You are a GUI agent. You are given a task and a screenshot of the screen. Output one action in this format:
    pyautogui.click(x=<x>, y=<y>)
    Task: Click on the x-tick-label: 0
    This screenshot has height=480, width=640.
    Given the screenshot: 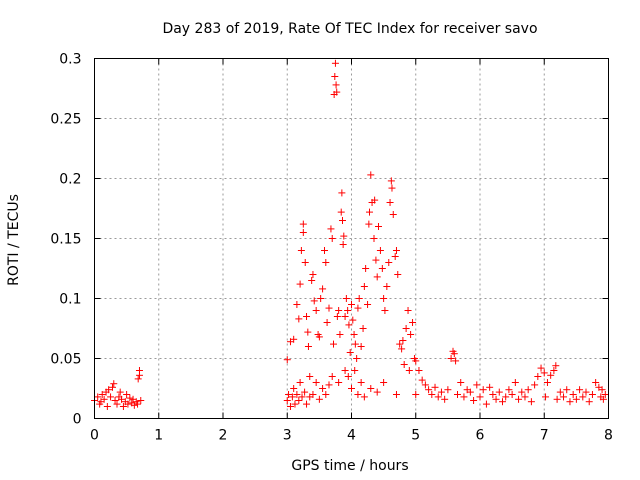 What is the action you would take?
    pyautogui.click(x=94, y=436)
    